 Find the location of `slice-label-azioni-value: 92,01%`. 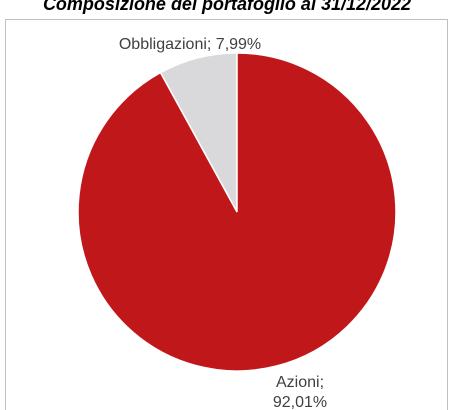

slice-label-azioni-value: 92,01% is located at coordinates (300, 402).